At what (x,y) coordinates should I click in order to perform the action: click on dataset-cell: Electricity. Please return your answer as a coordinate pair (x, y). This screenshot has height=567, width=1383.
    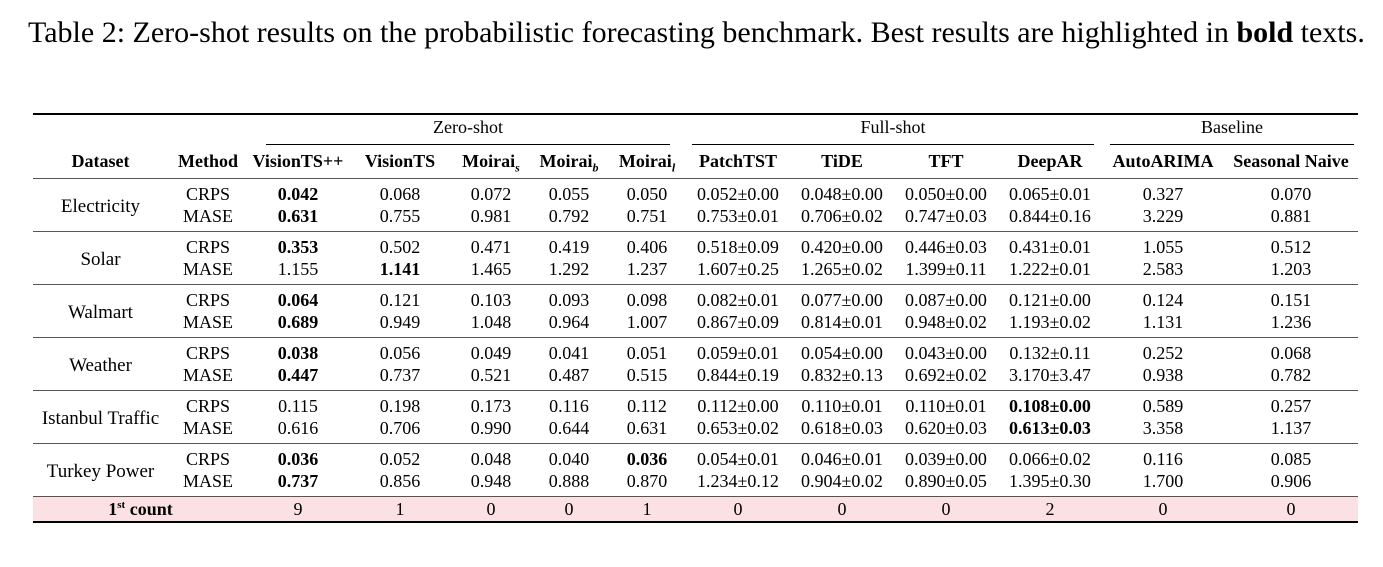
    Looking at the image, I should click on (100, 206).